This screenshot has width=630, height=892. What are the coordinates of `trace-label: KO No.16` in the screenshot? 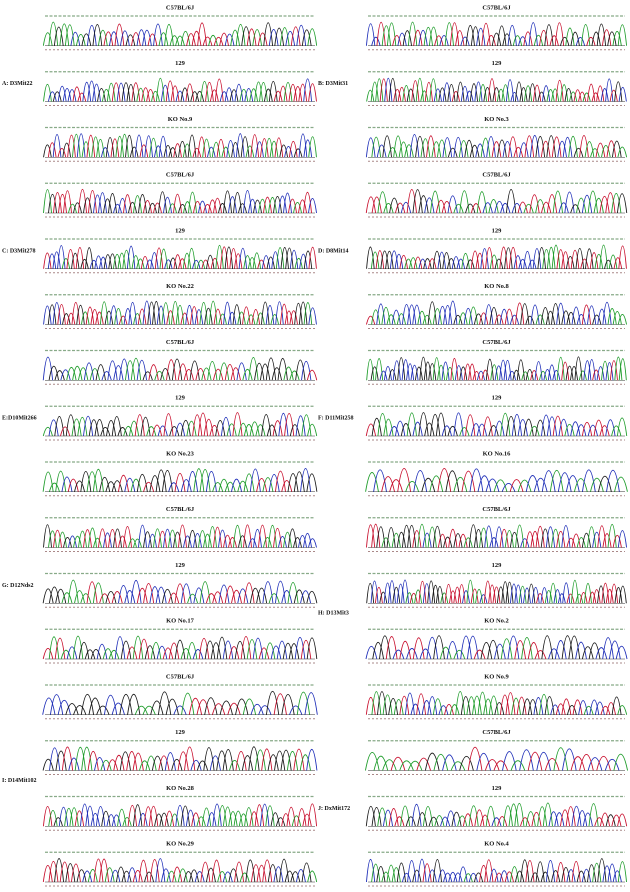 It's located at (497, 453).